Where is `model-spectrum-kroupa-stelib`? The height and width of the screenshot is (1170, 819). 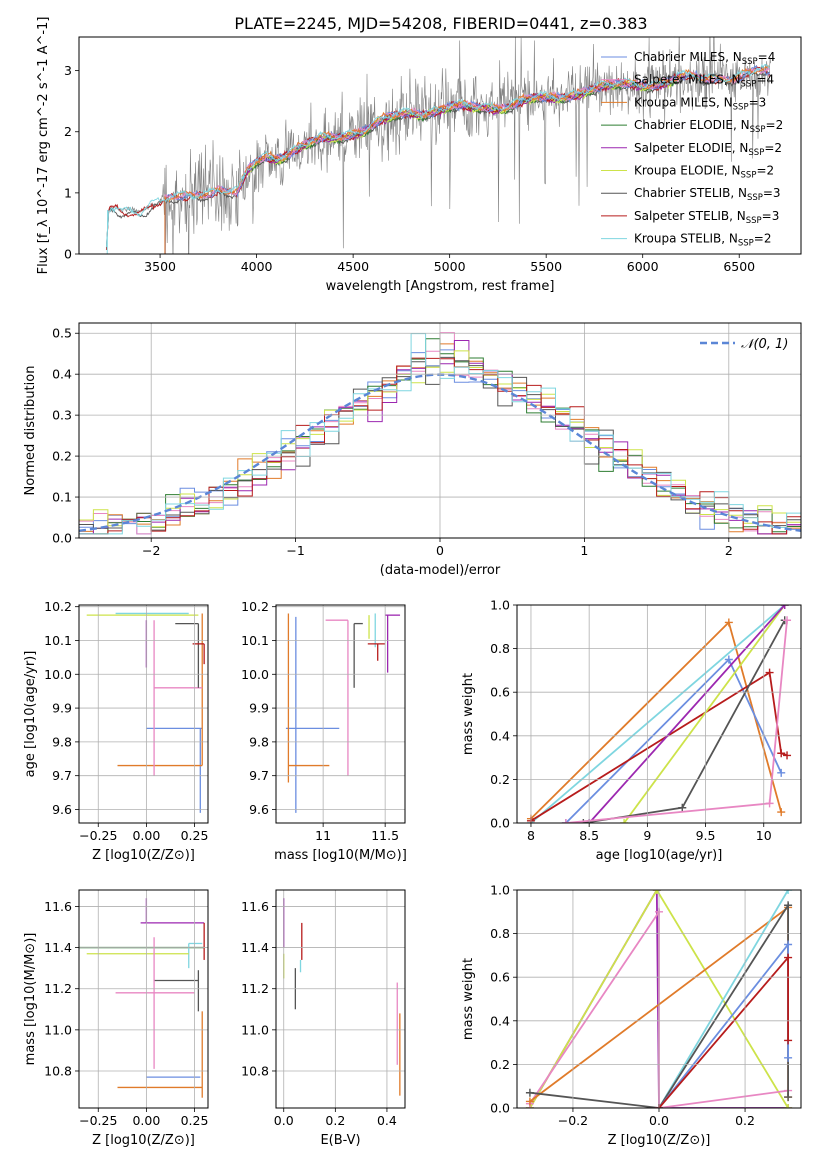 model-spectrum-kroupa-stelib is located at coordinates (438, 155).